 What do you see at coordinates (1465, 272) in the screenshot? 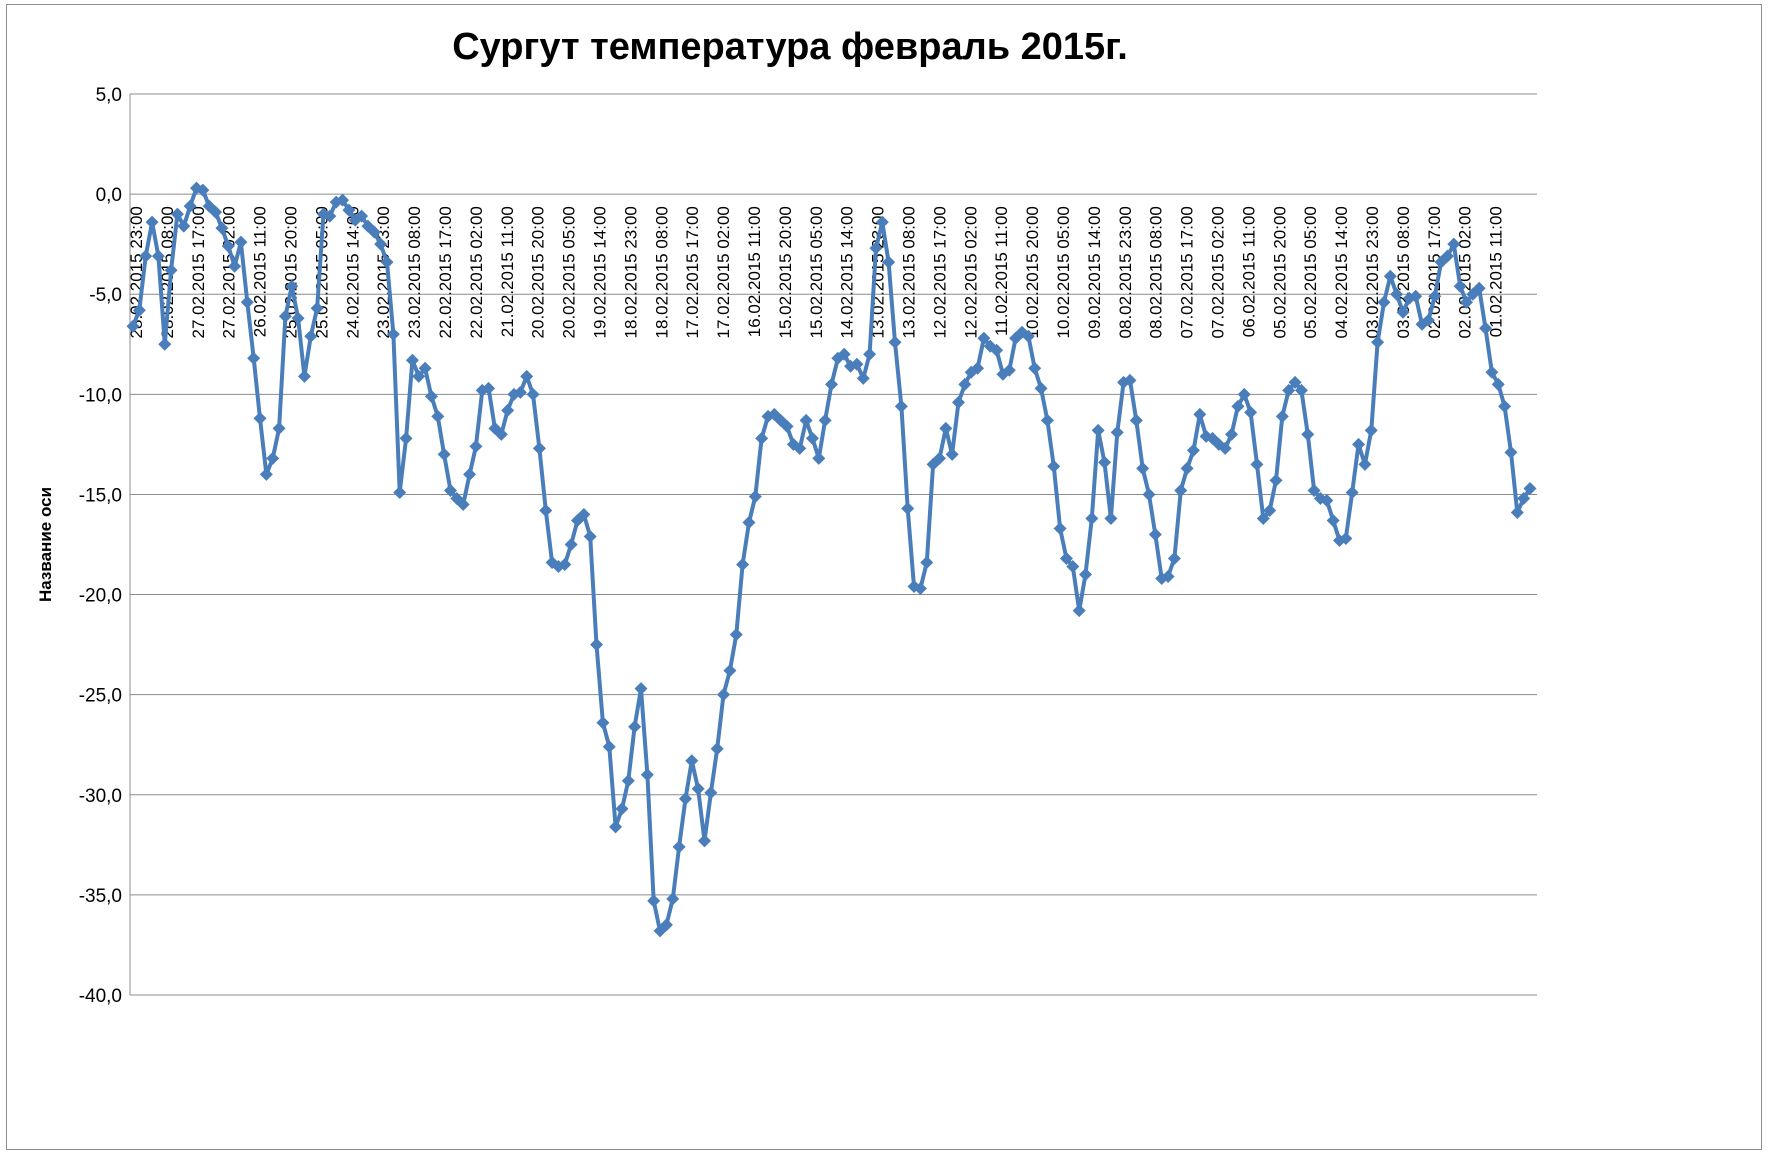
I see `x-tick-label: 02.02.2015 02:00` at bounding box center [1465, 272].